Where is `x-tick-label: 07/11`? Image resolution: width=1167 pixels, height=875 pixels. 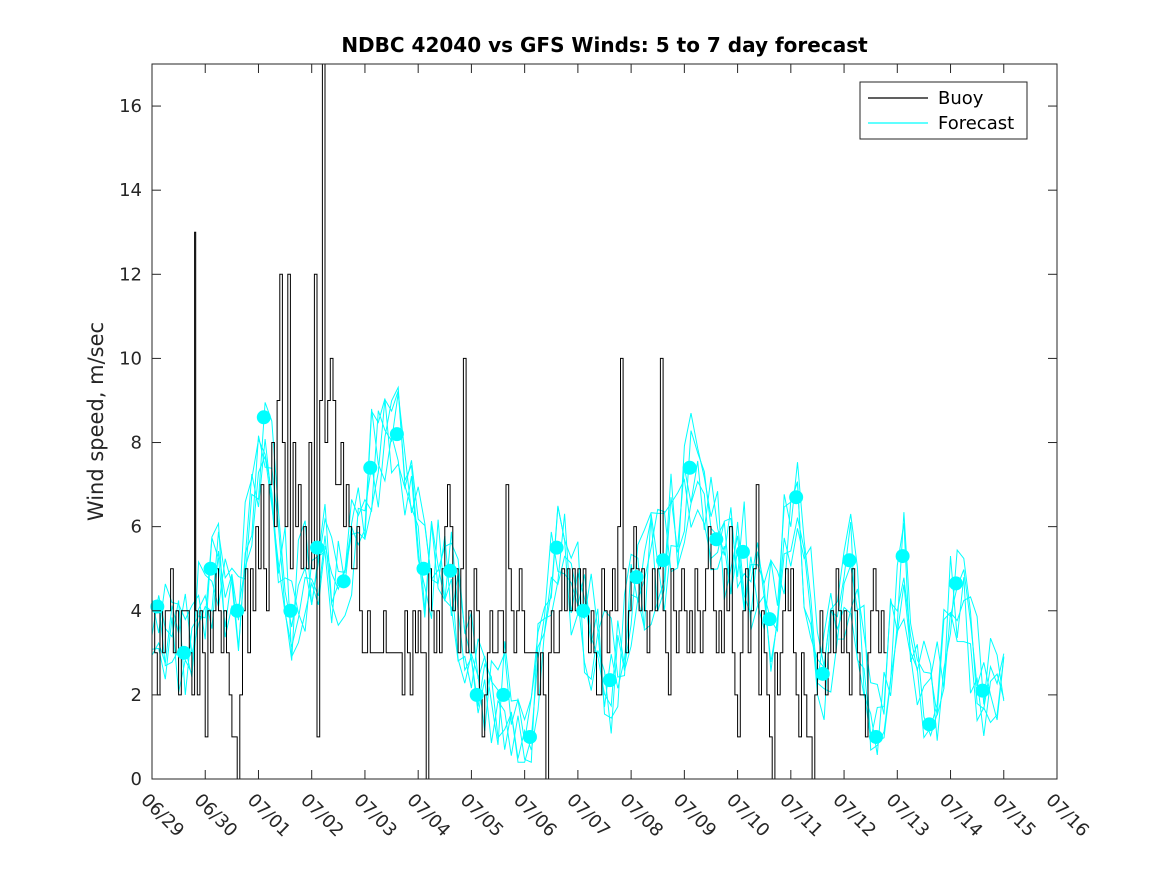 x-tick-label: 07/11 is located at coordinates (801, 816).